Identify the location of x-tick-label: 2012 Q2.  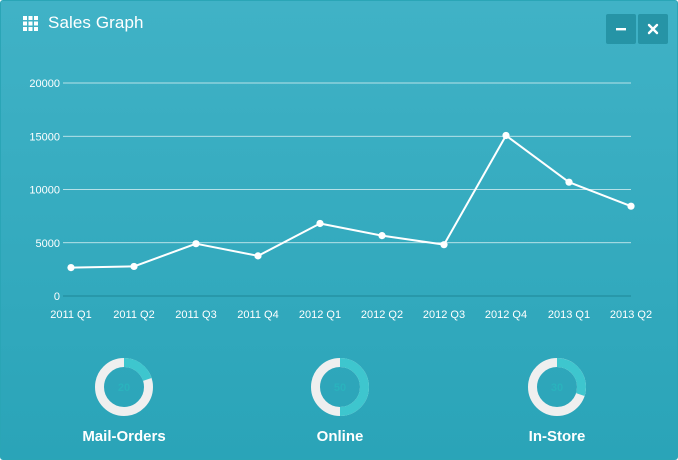
(382, 315).